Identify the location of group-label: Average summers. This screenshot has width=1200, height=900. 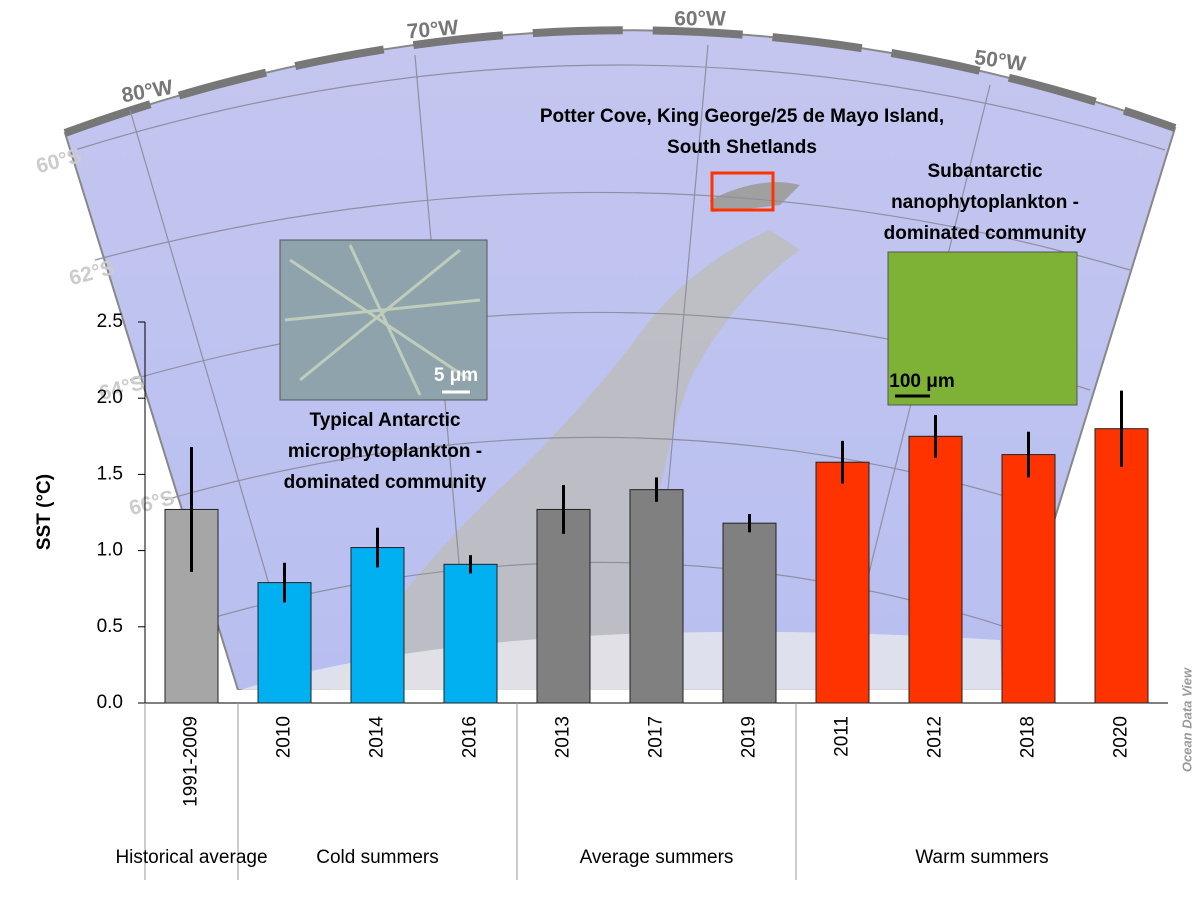
(657, 857).